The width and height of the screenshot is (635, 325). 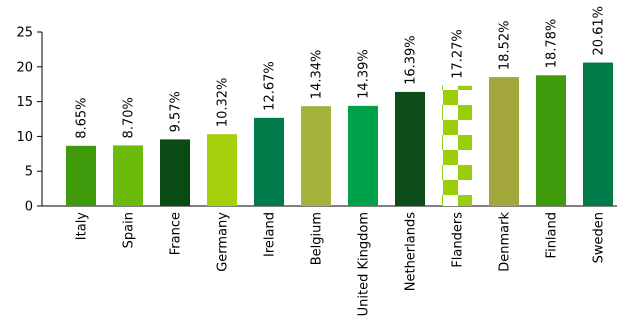 I want to click on category-label: France, so click(x=176, y=233).